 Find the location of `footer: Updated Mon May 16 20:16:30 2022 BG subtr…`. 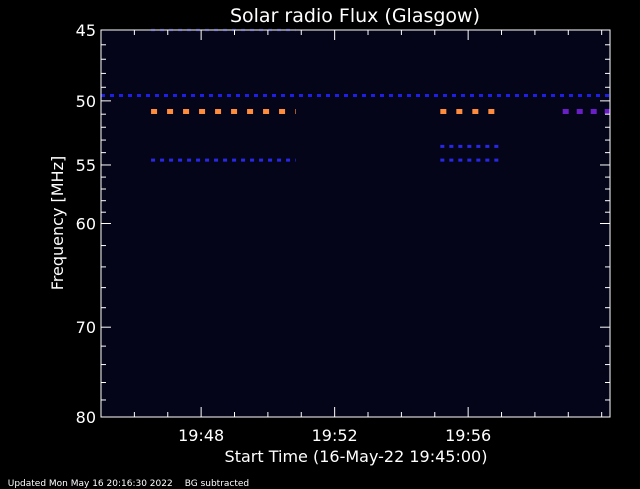

footer: Updated Mon May 16 20:16:30 2022 BG subtr… is located at coordinates (131, 479).